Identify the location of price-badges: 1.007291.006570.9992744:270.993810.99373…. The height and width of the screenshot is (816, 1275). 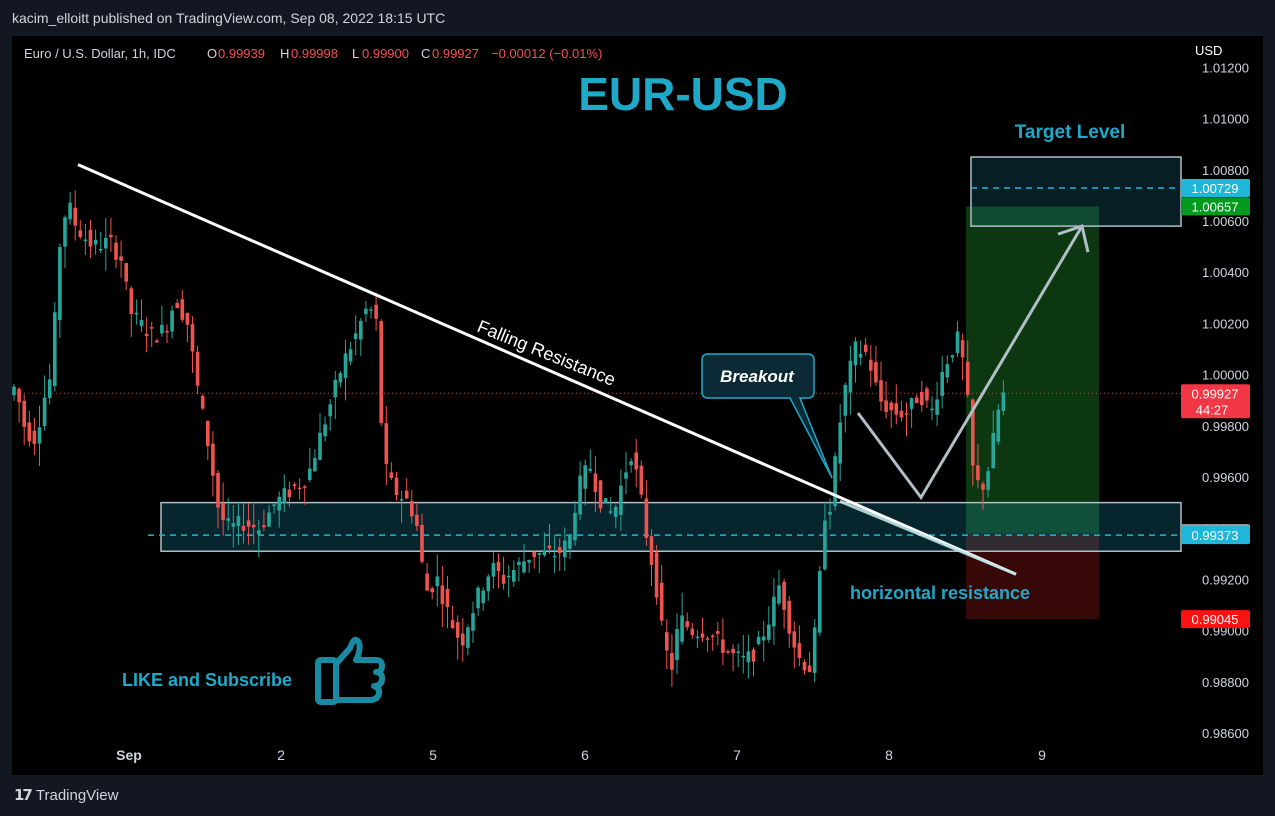
(1215, 403).